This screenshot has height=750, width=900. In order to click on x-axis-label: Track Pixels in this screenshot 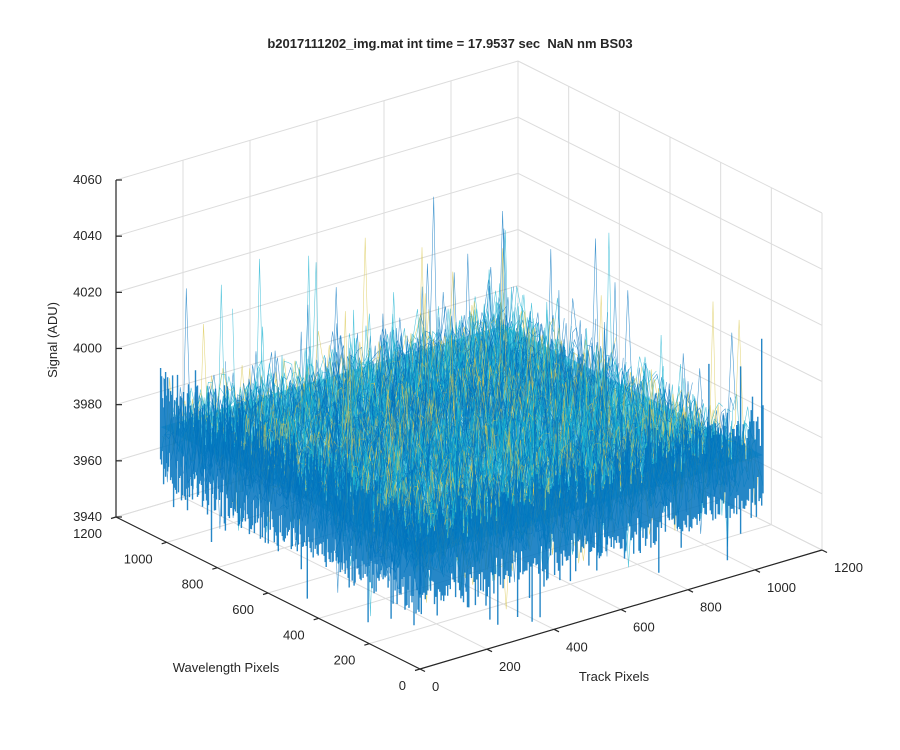, I will do `click(614, 676)`.